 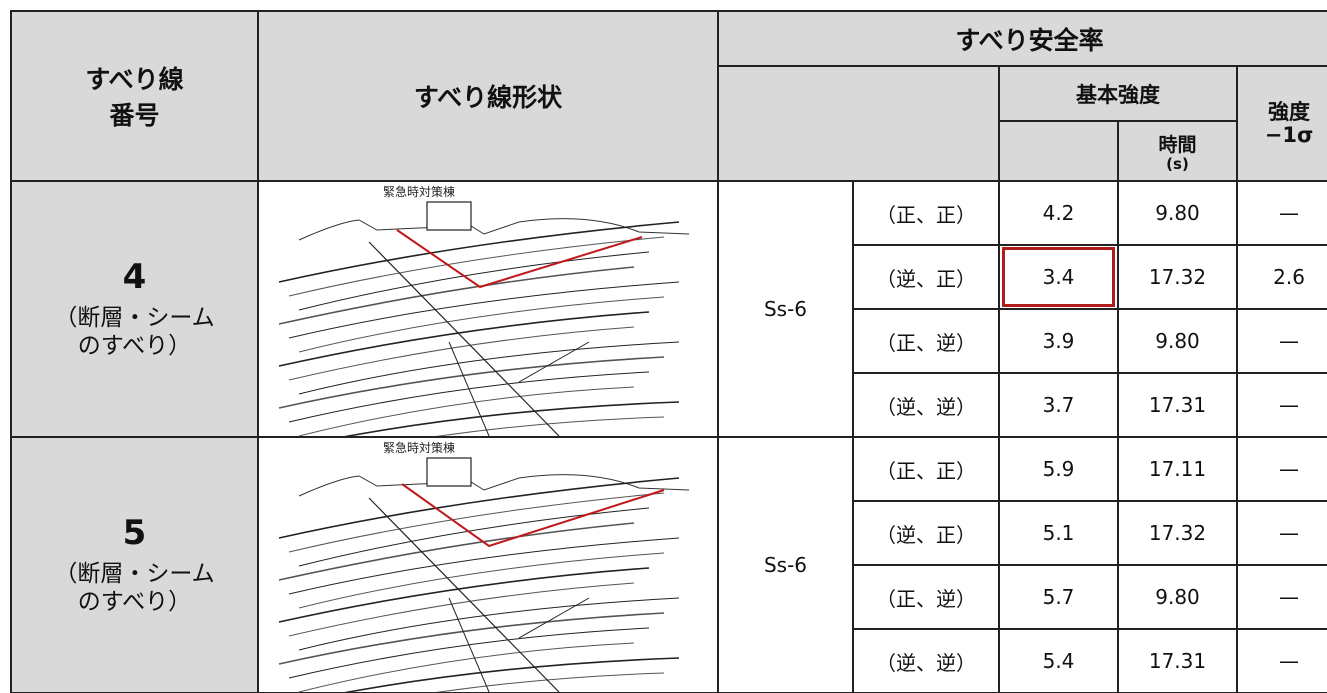 I want to click on sign-cell: （正、逆）, so click(x=926, y=597).